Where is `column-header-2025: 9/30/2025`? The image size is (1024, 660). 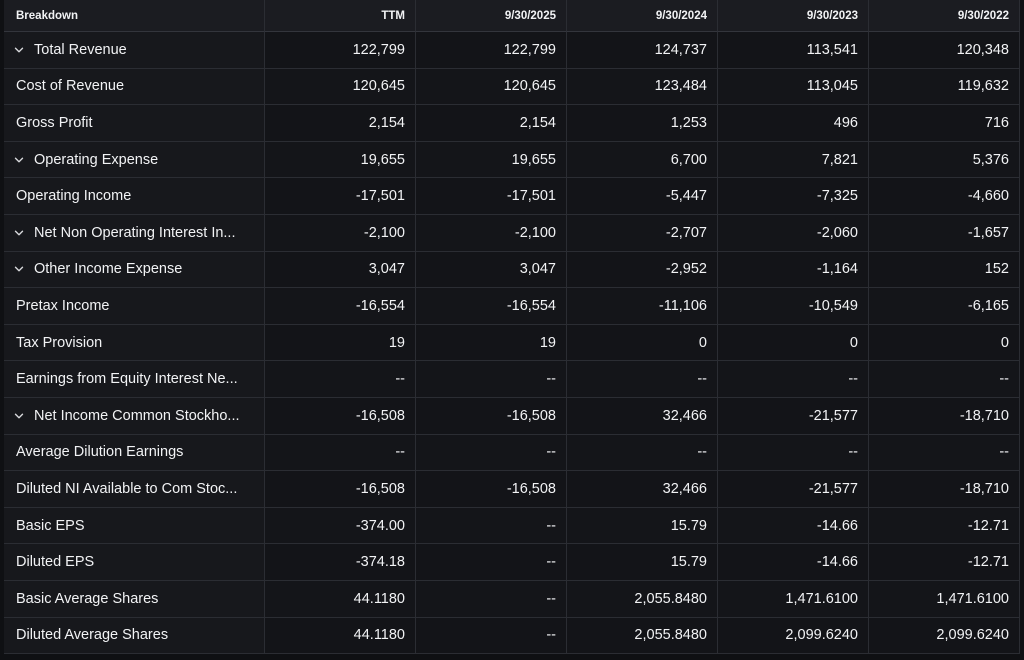
column-header-2025: 9/30/2025 is located at coordinates (491, 16).